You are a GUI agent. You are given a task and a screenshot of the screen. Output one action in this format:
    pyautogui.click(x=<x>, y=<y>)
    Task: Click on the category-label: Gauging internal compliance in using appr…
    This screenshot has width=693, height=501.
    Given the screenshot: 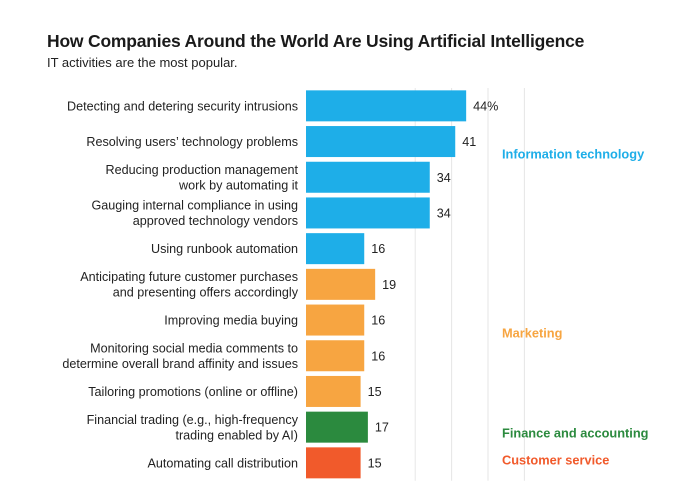 What is the action you would take?
    pyautogui.click(x=194, y=214)
    